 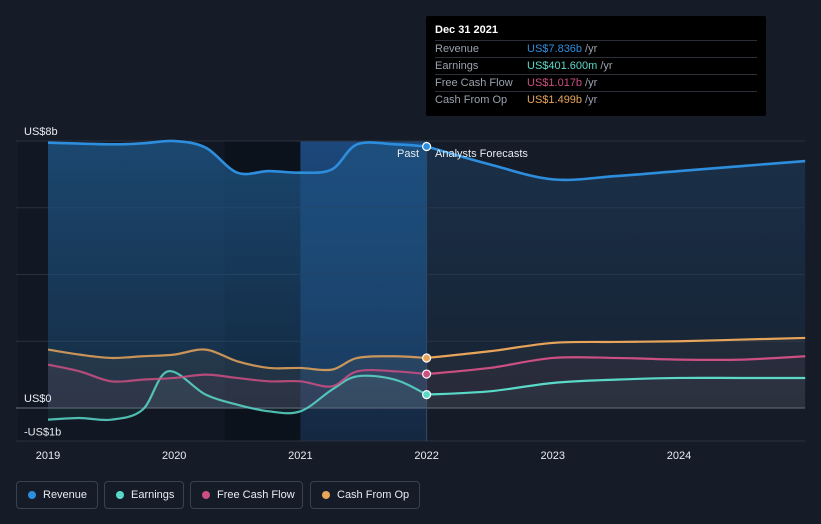 I want to click on x-tick-label: 2022, so click(x=426, y=456).